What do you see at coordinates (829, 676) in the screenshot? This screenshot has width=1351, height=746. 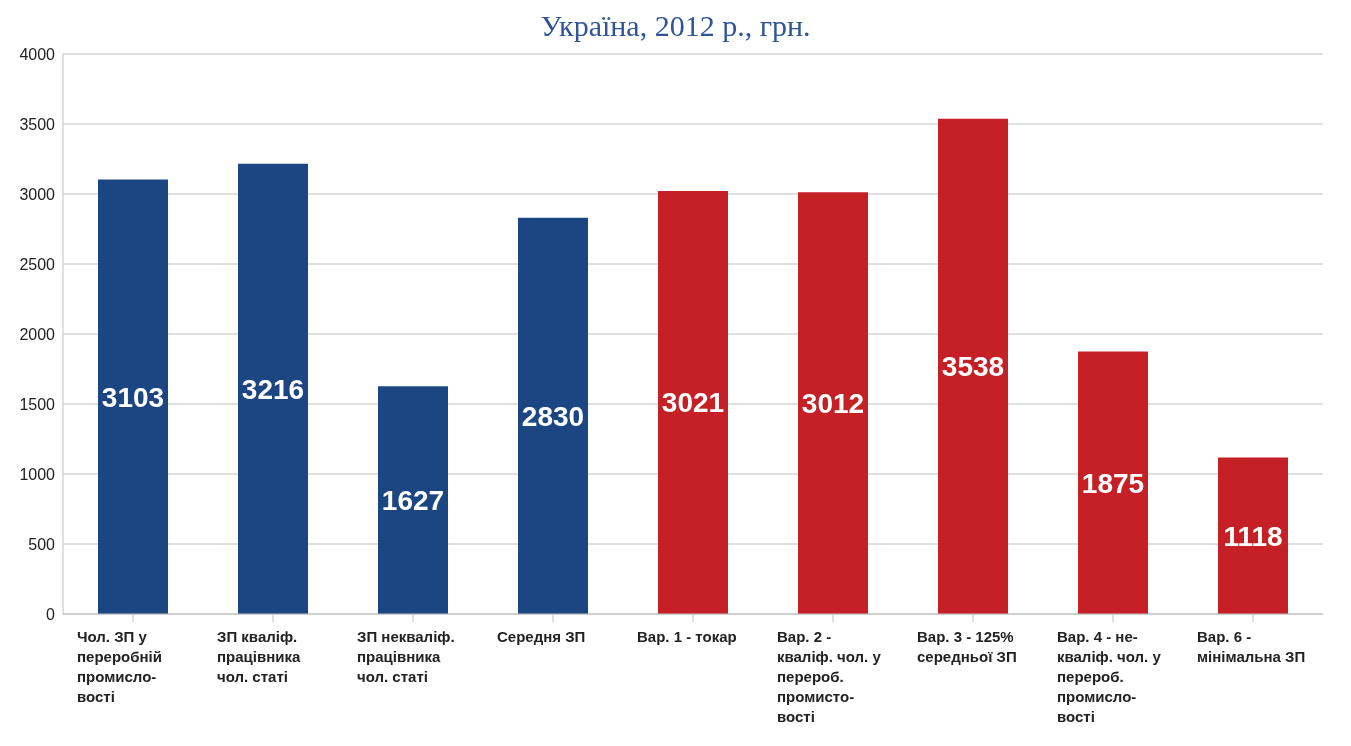 I see `x-tick-label: Вар. 2 - кваліф. чол. у перероб. промисто- вості` at bounding box center [829, 676].